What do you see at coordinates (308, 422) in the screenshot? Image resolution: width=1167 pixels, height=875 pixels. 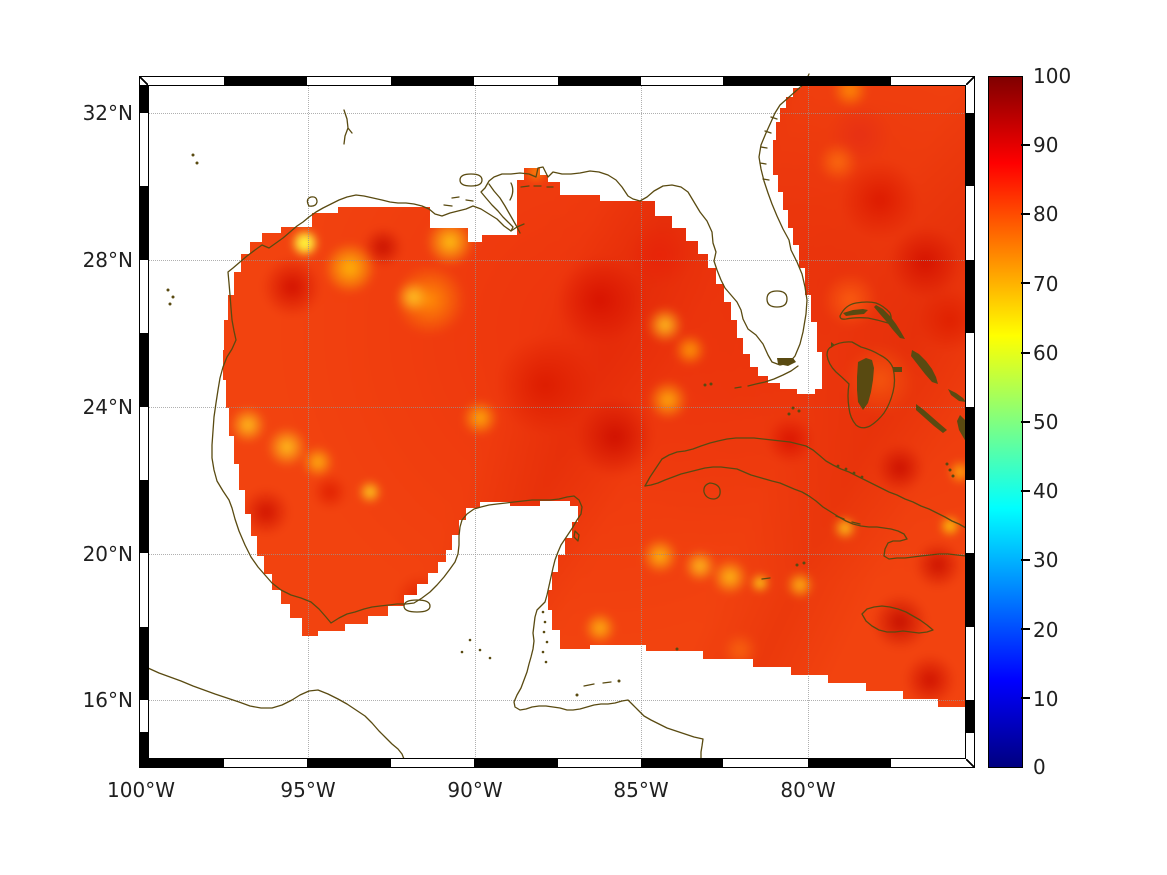 I see `gridline-95w` at bounding box center [308, 422].